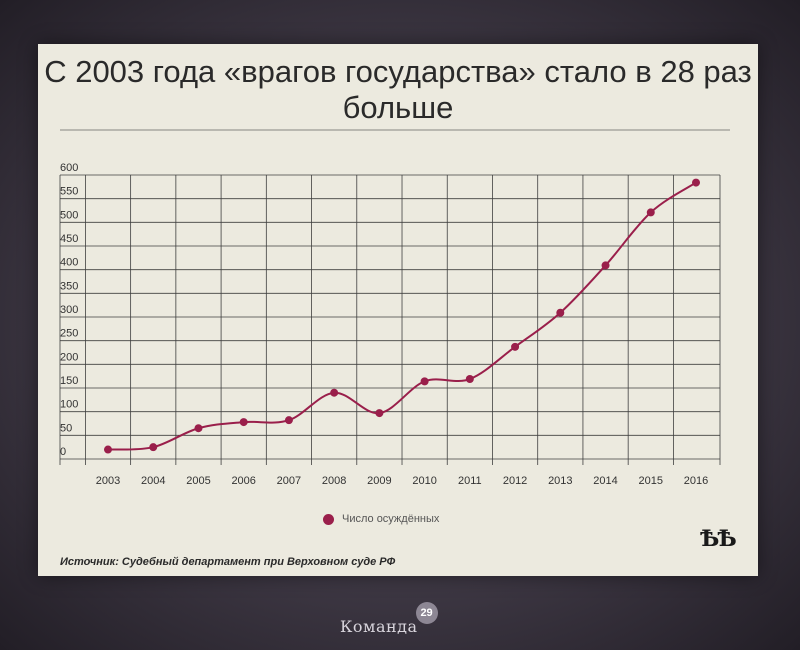 This screenshot has width=800, height=650. Describe the element at coordinates (69, 405) in the screenshot. I see `y-tick-label: 100` at that location.